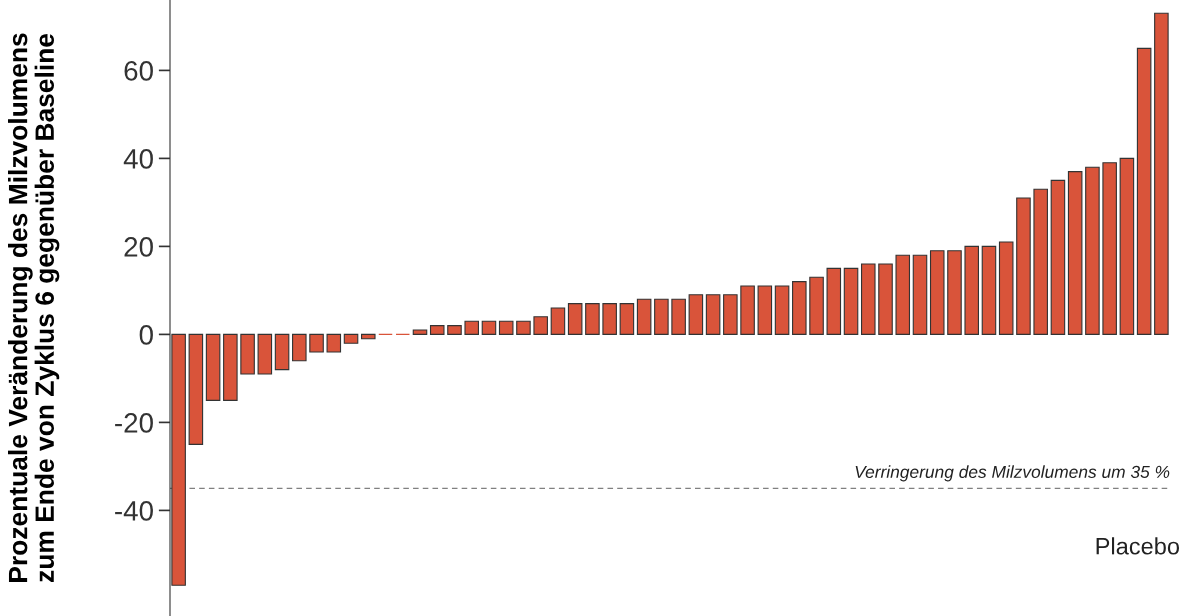  What do you see at coordinates (138, 71) in the screenshot?
I see `y-tick-label: 60` at bounding box center [138, 71].